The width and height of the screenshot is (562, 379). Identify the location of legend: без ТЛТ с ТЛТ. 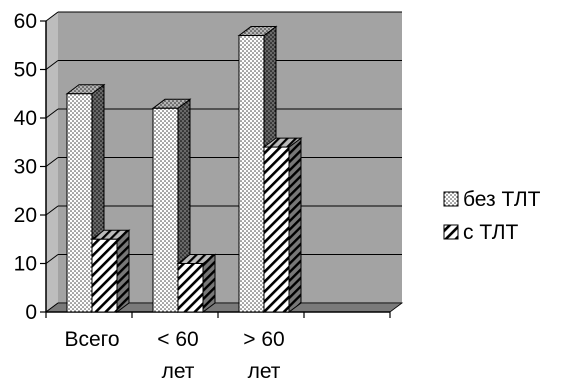
(492, 216).